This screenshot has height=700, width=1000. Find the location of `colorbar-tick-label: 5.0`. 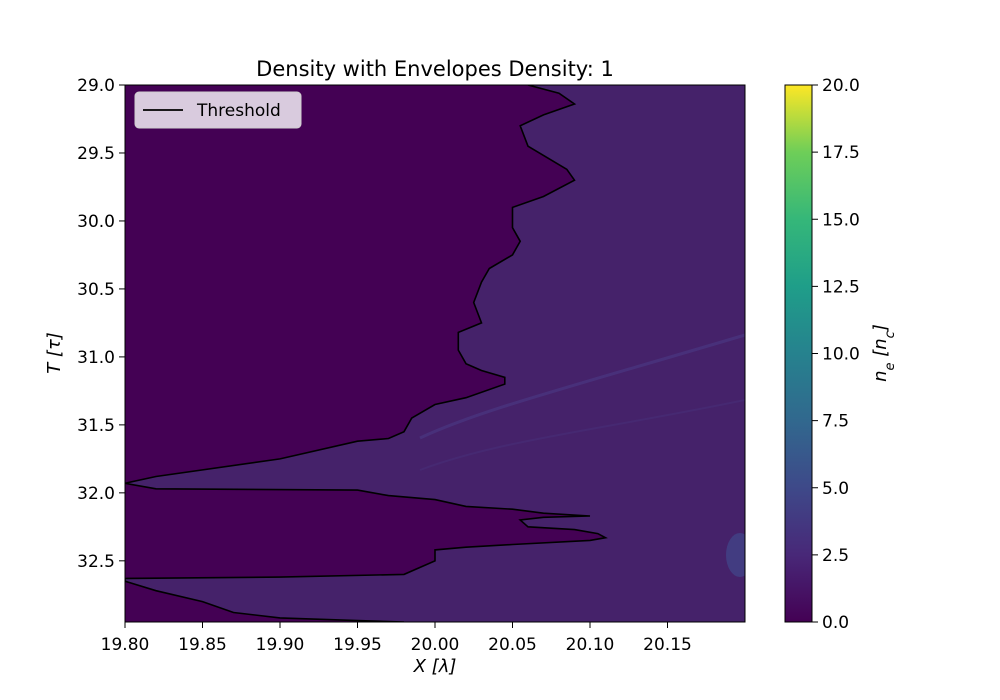

colorbar-tick-label: 5.0 is located at coordinates (835, 489).